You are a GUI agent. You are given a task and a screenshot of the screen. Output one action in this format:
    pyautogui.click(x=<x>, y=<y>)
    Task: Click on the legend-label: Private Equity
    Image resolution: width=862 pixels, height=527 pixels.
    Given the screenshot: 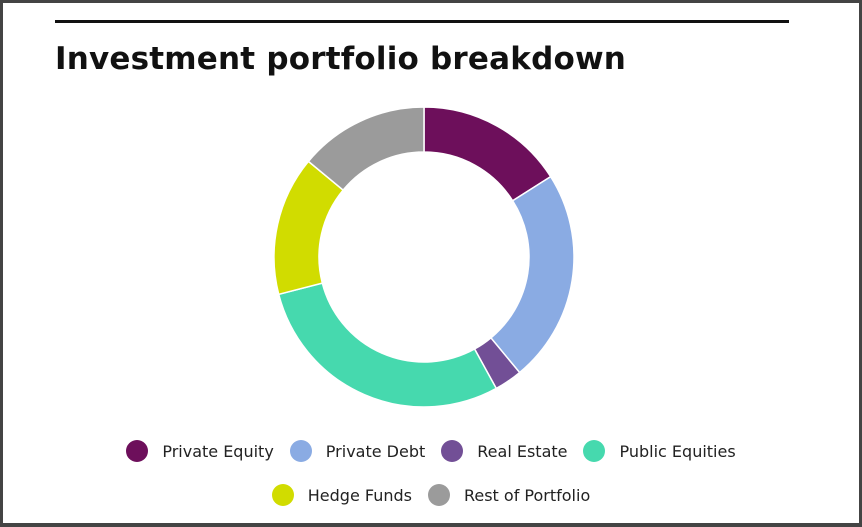 What is the action you would take?
    pyautogui.click(x=218, y=451)
    